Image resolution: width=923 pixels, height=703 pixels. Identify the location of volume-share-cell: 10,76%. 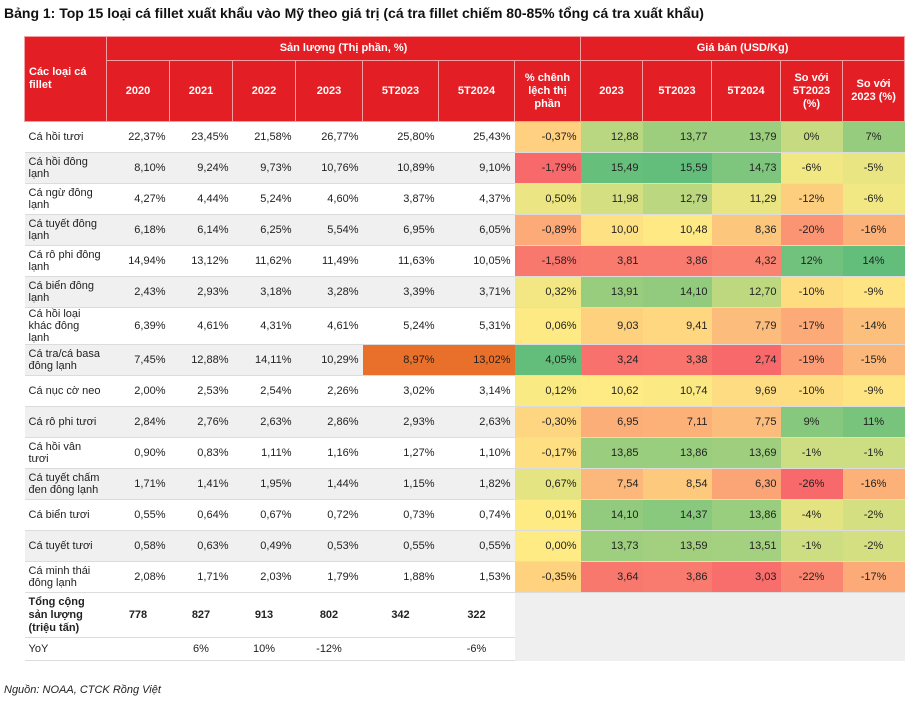
(329, 168).